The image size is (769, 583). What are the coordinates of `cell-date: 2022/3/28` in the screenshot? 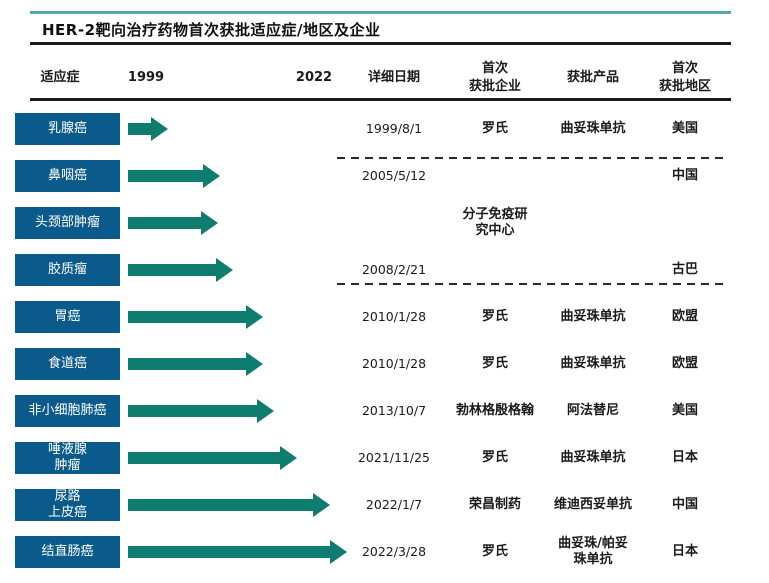 It's located at (394, 552).